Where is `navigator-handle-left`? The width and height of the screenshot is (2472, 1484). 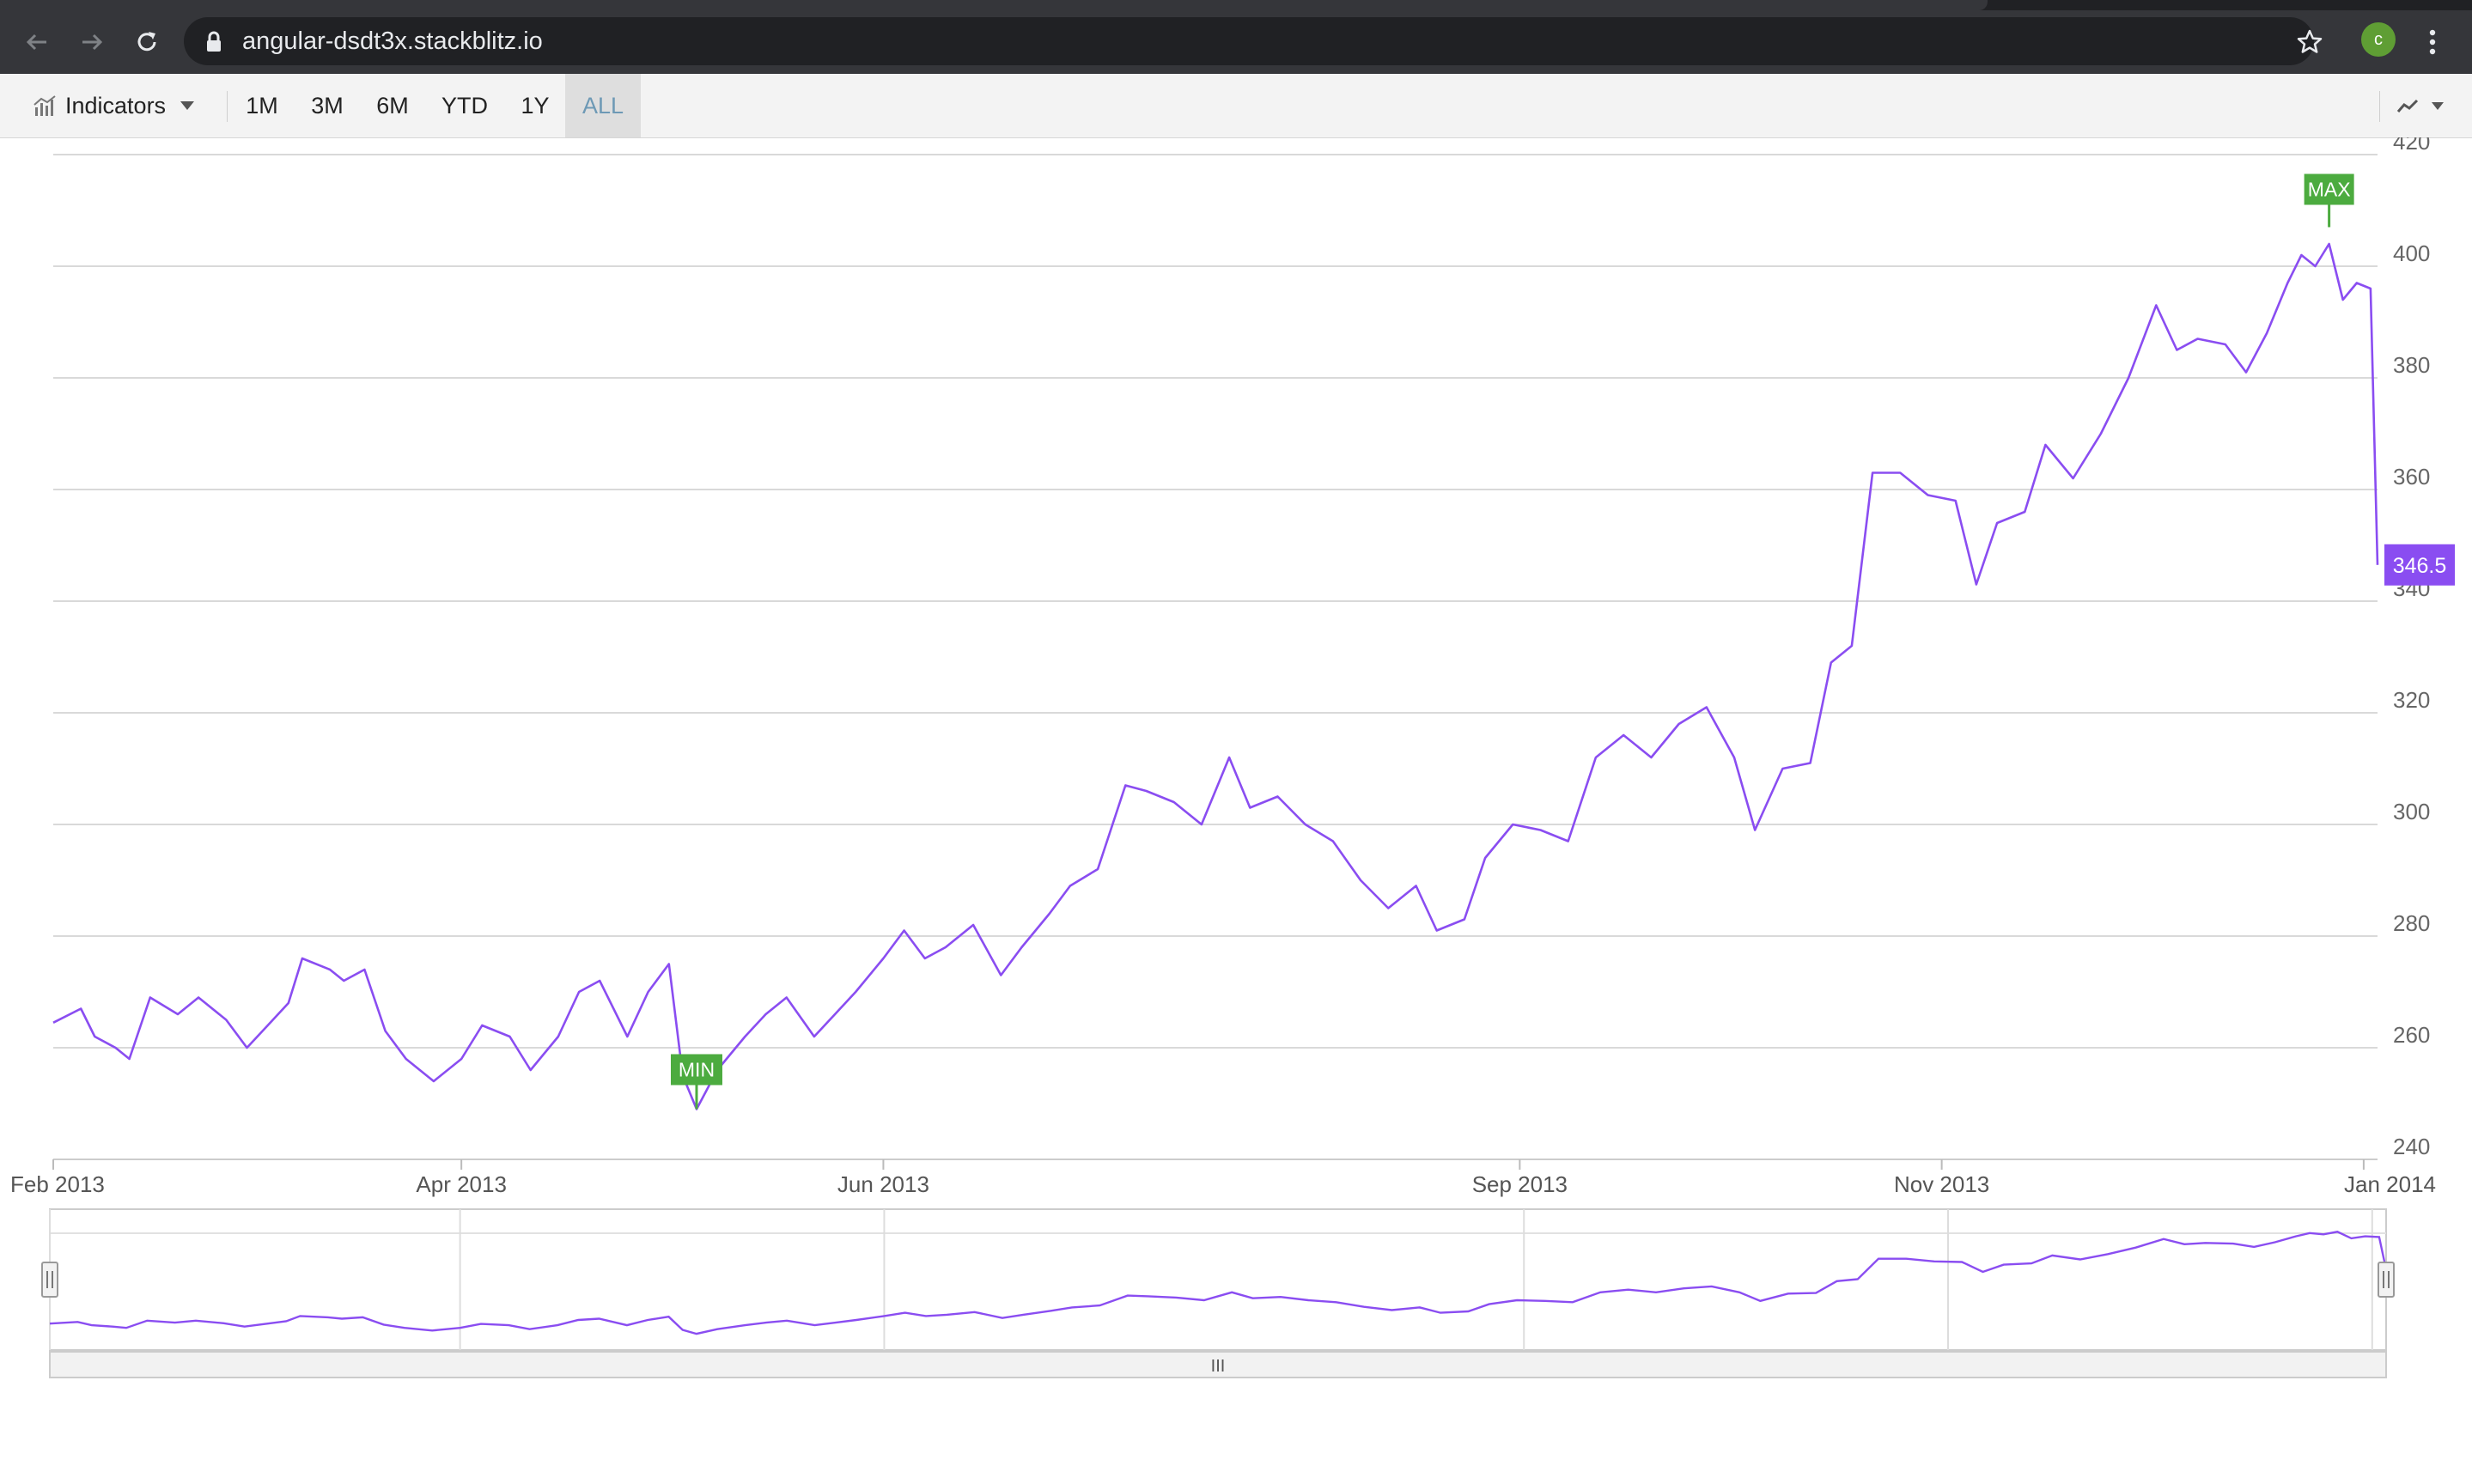 navigator-handle-left is located at coordinates (49, 1280).